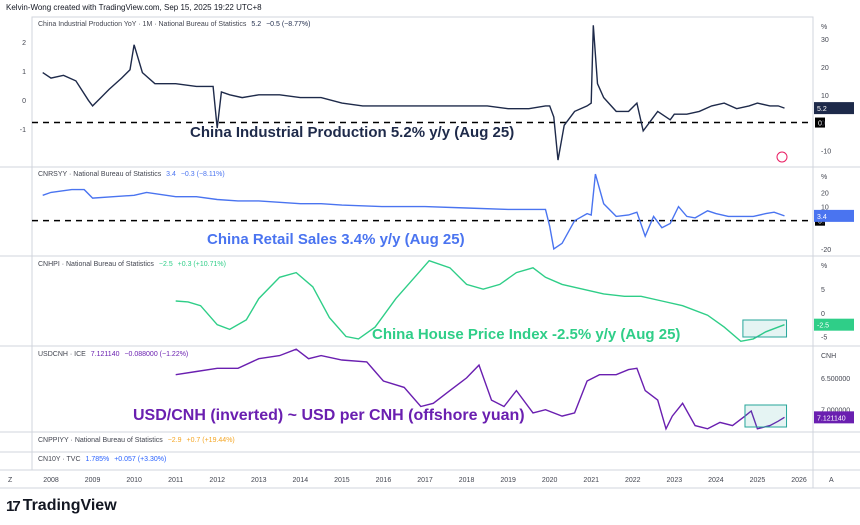  Describe the element at coordinates (140, 459) in the screenshot. I see `legend-cn10y-change: +0.057 (+3.30%)` at that location.